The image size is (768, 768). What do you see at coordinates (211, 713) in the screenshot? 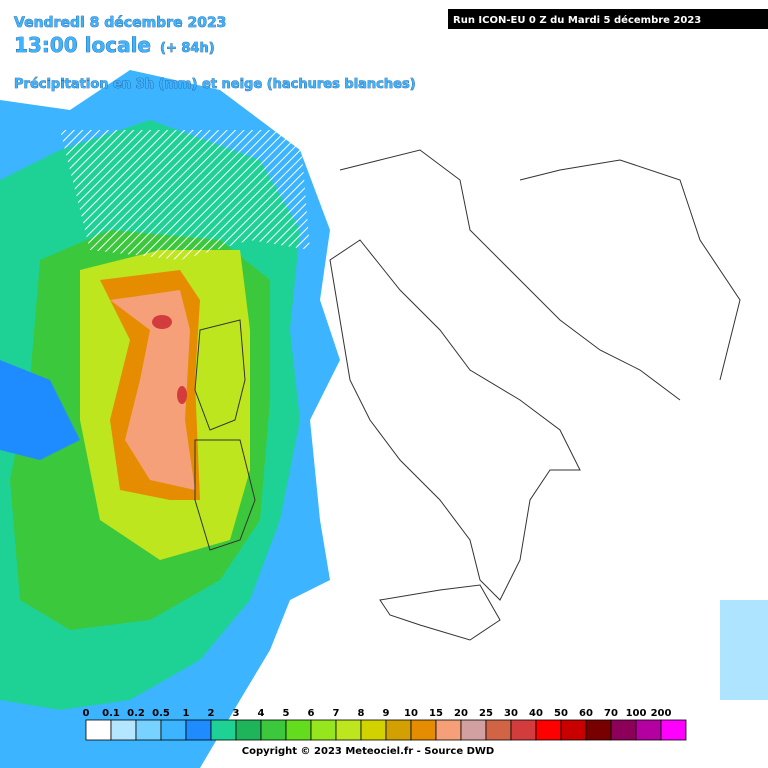
I see `legend-label: 2` at bounding box center [211, 713].